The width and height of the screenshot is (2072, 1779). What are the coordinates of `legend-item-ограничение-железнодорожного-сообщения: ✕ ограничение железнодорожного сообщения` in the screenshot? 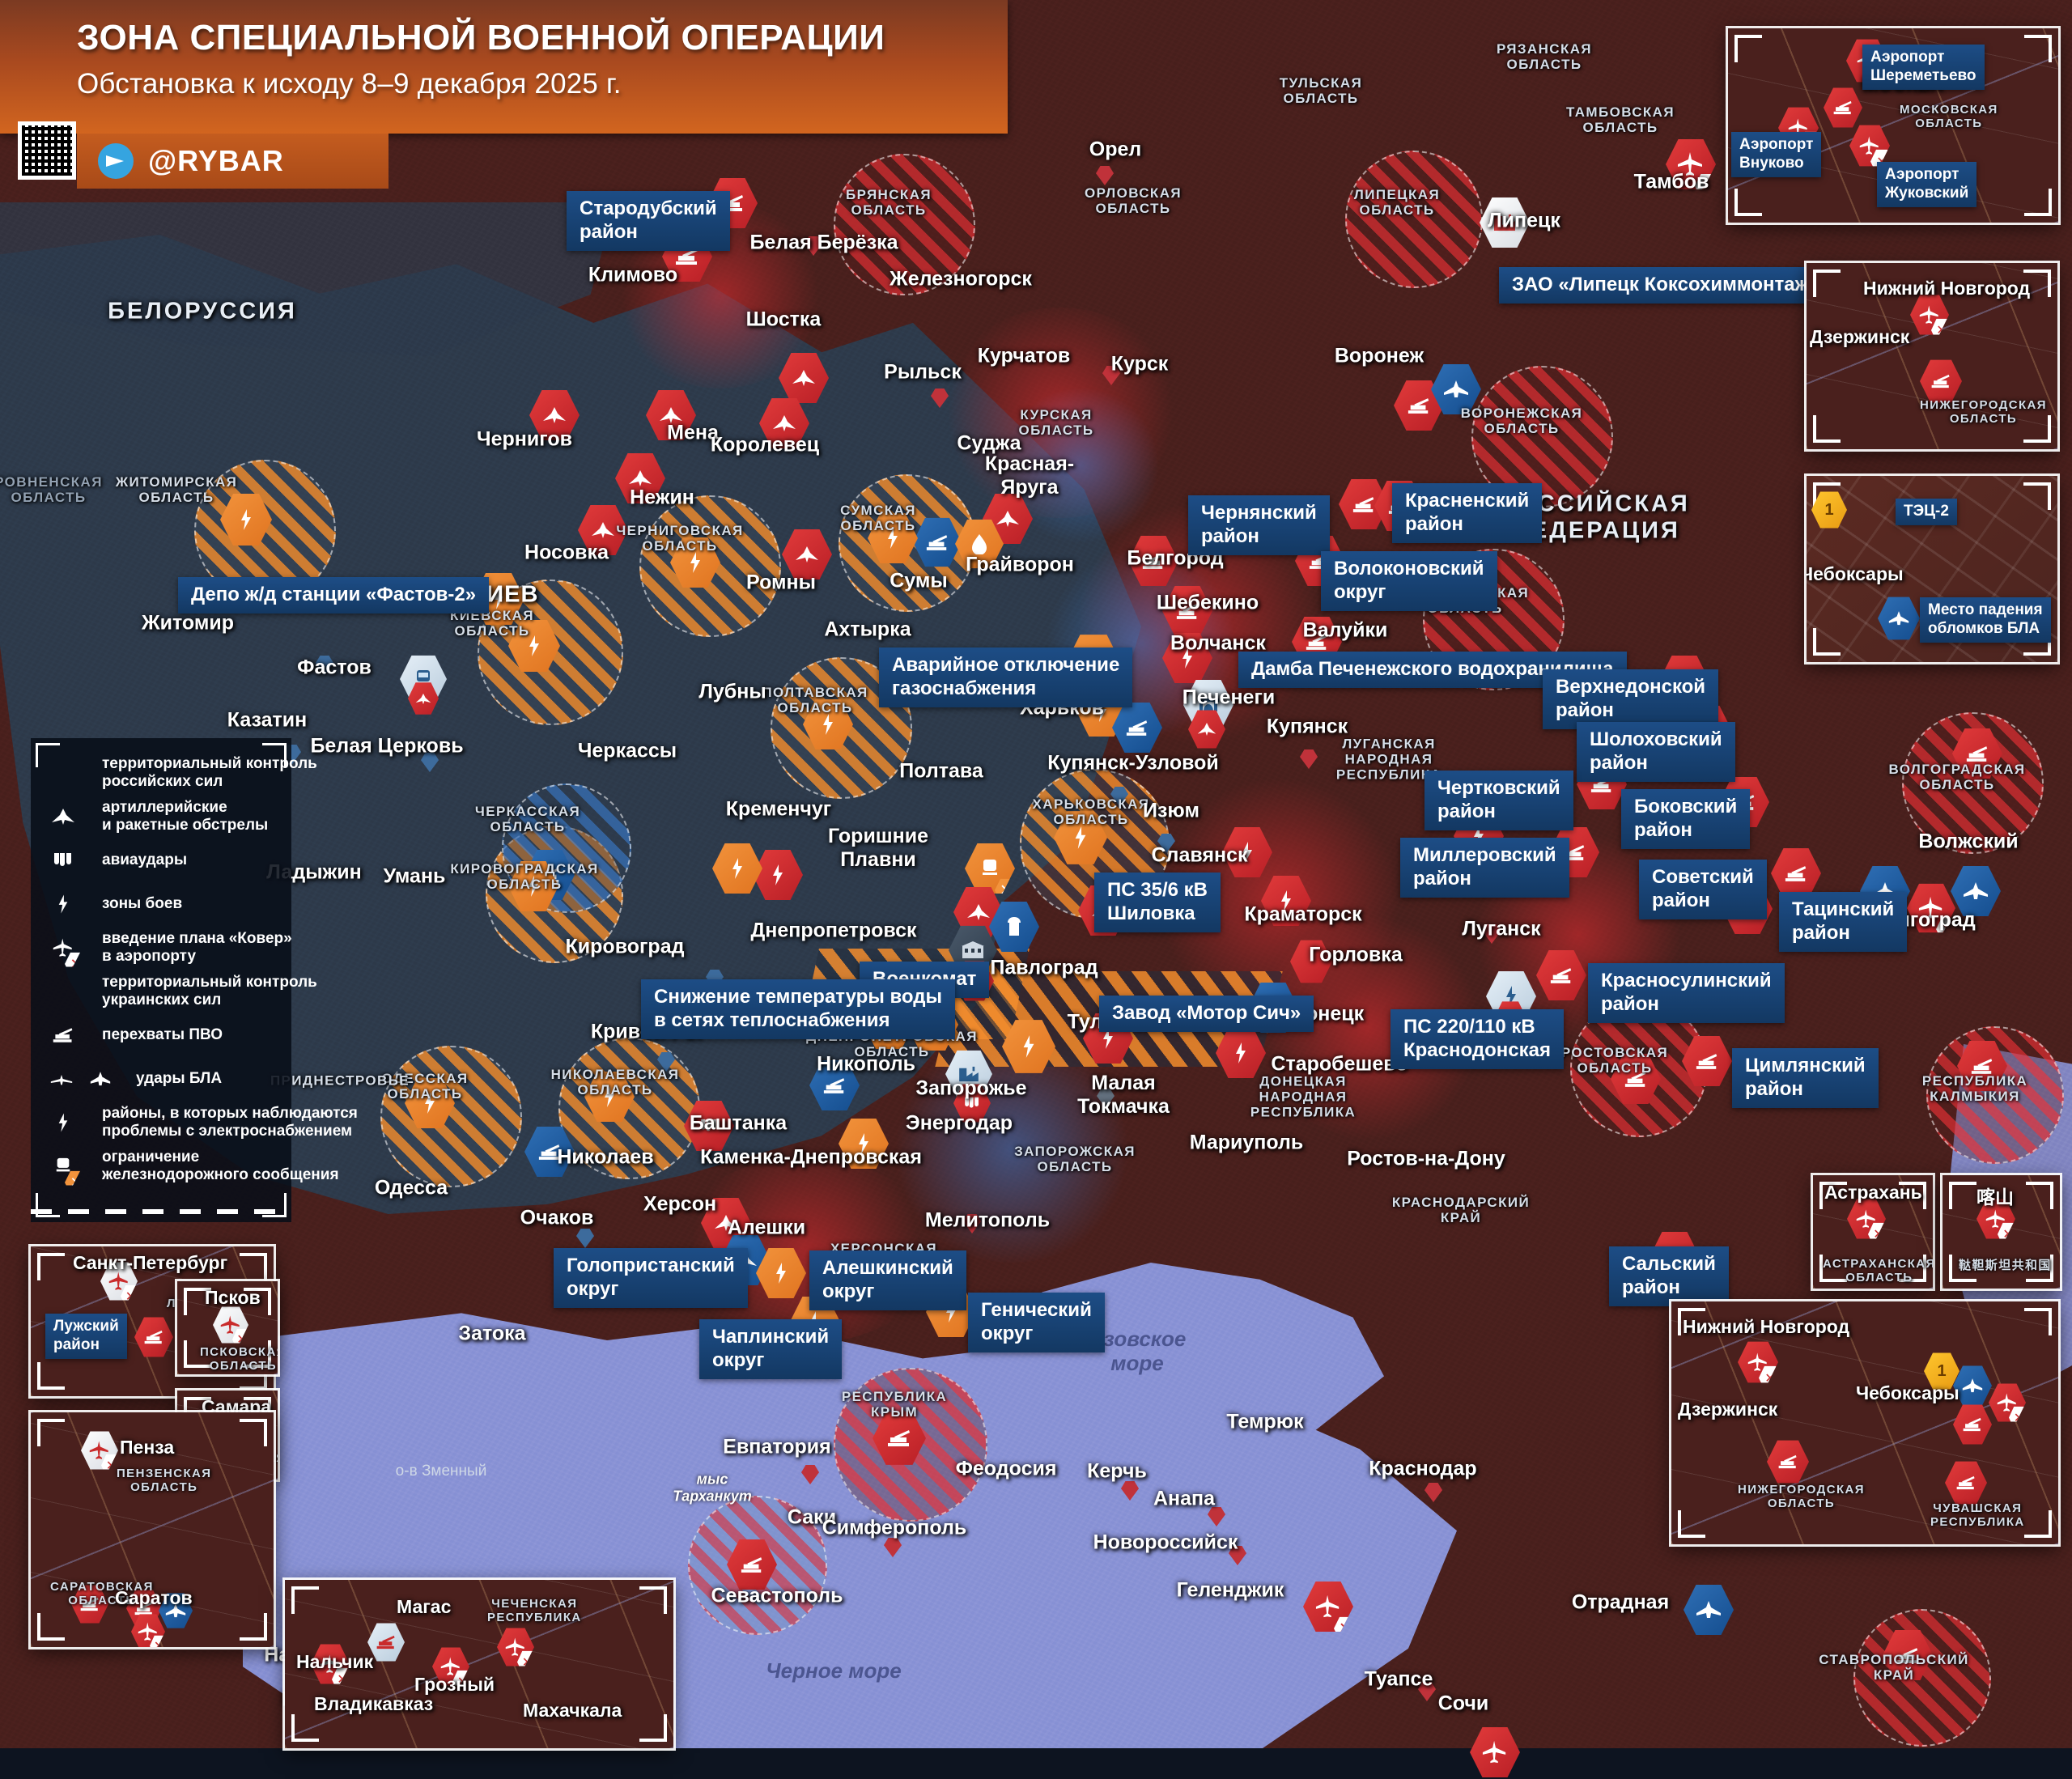 It's located at (190, 1166).